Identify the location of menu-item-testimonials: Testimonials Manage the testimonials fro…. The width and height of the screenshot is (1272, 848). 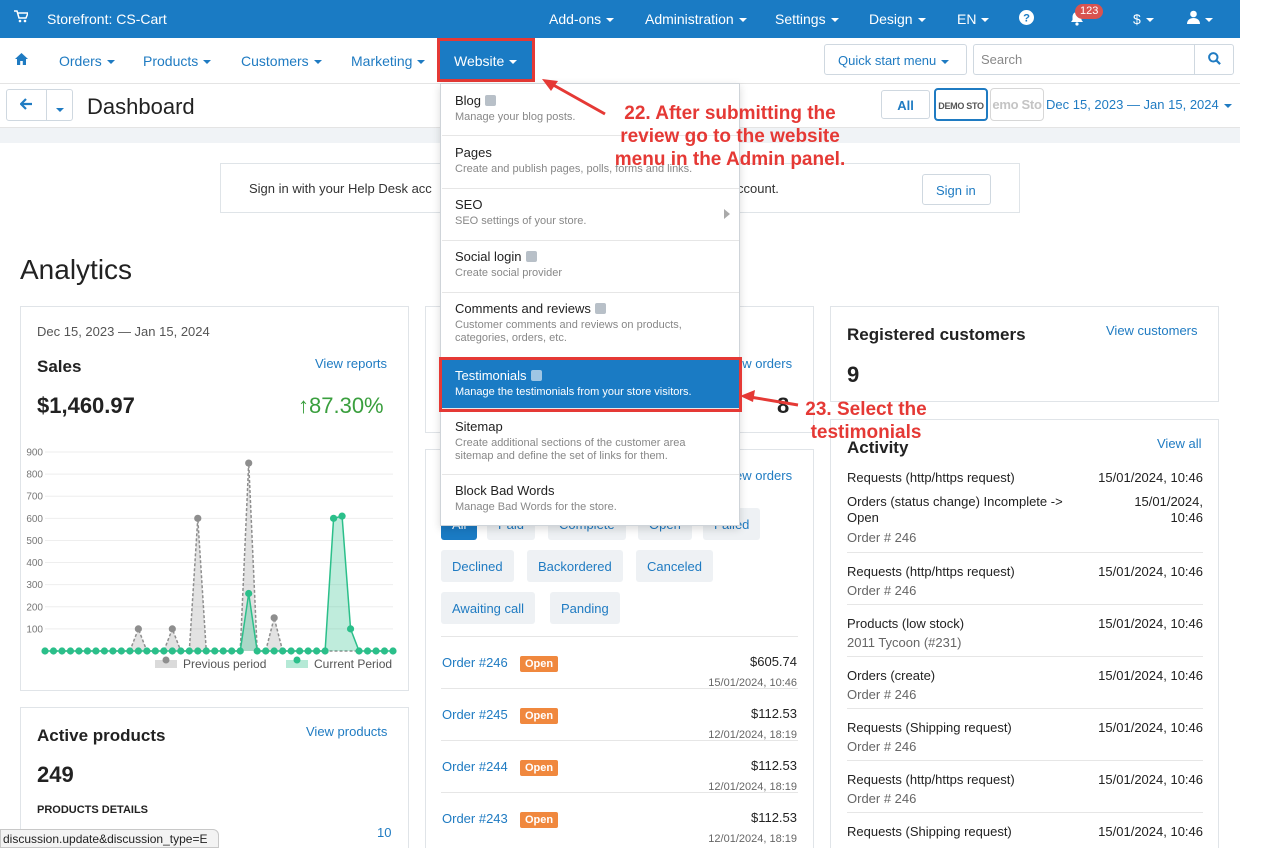
(590, 384).